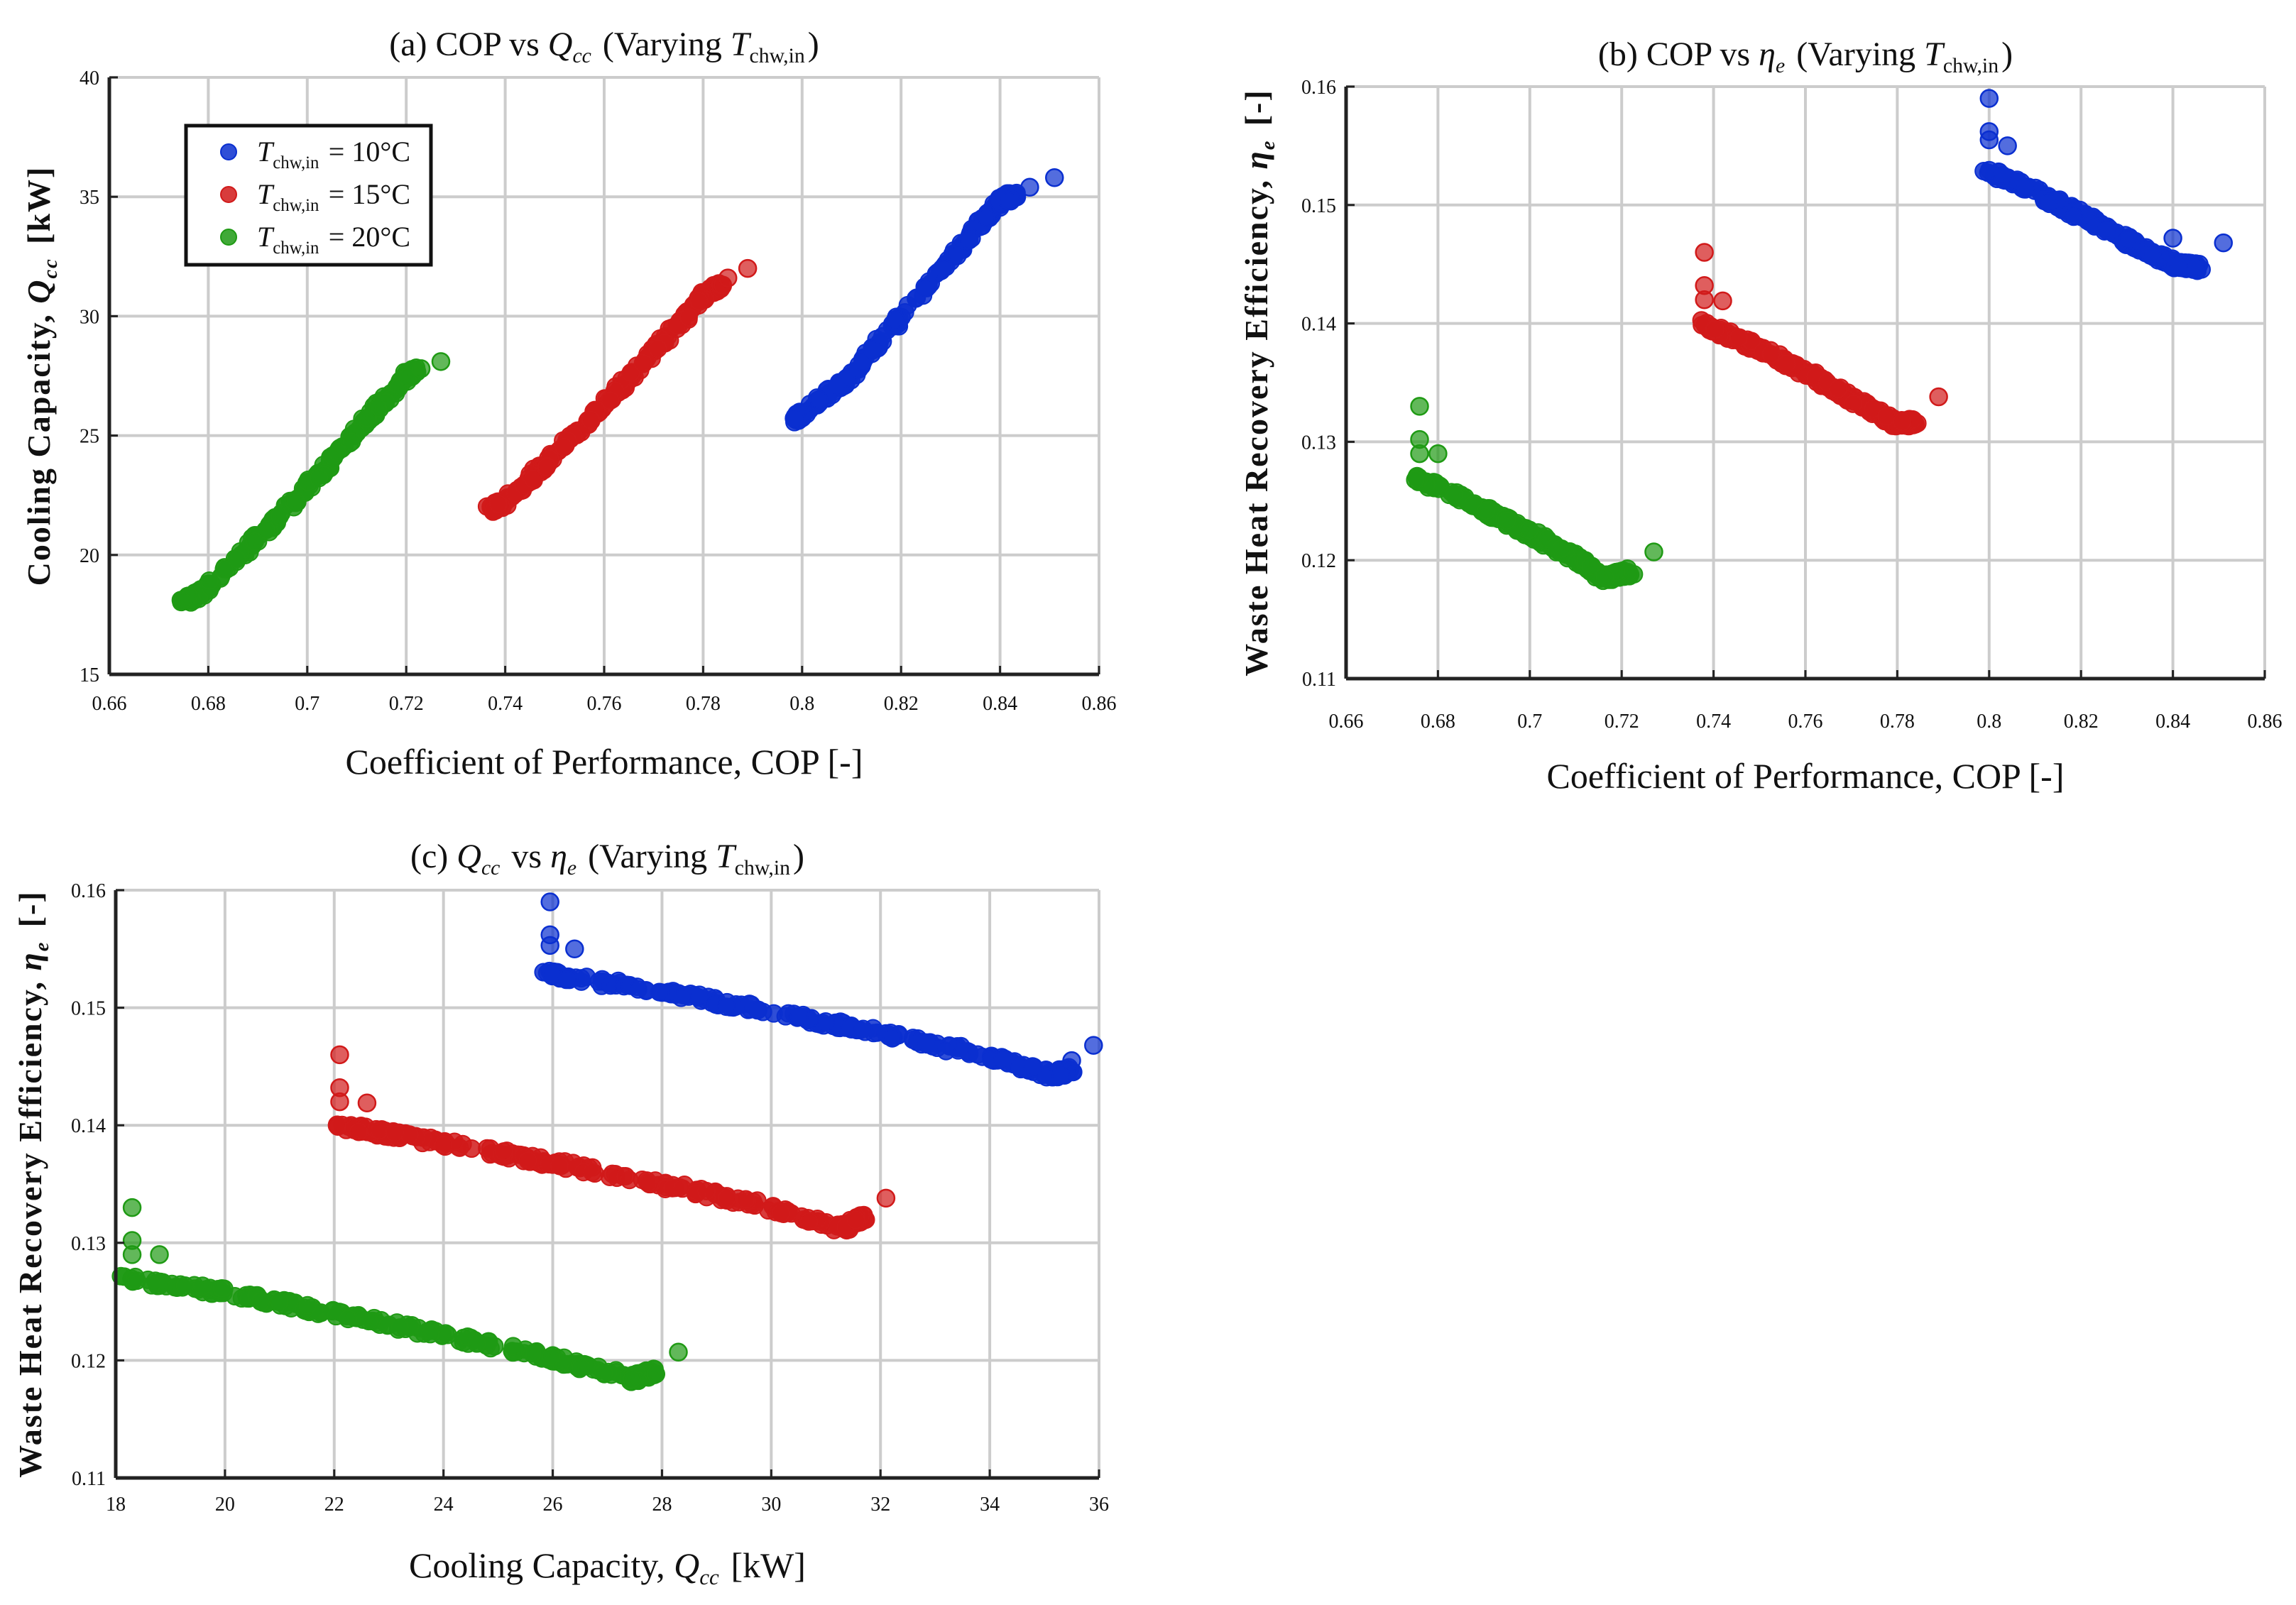  Describe the element at coordinates (88, 891) in the screenshot. I see `y-tick-label: 0.16` at that location.